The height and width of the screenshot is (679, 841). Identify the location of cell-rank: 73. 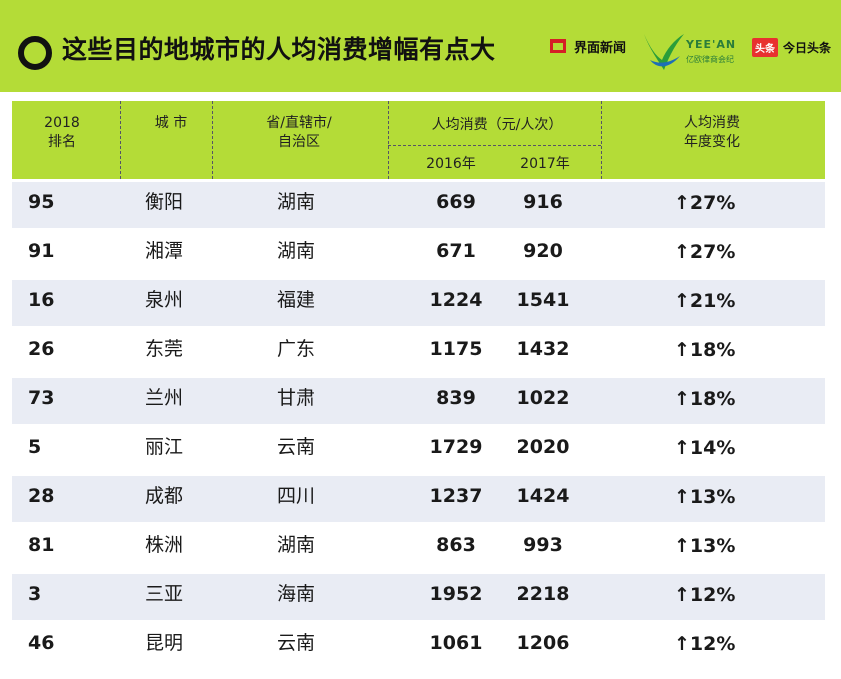
(41, 398).